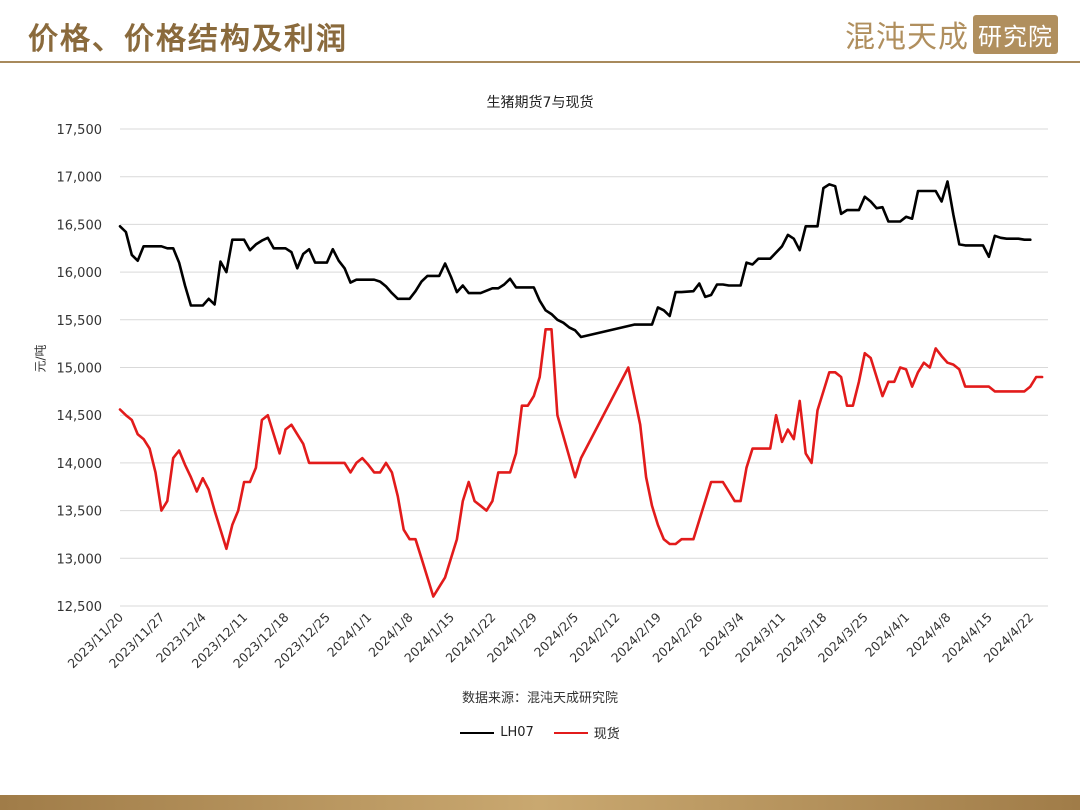  What do you see at coordinates (80, 369) in the screenshot?
I see `y-tick-label: 15,000` at bounding box center [80, 369].